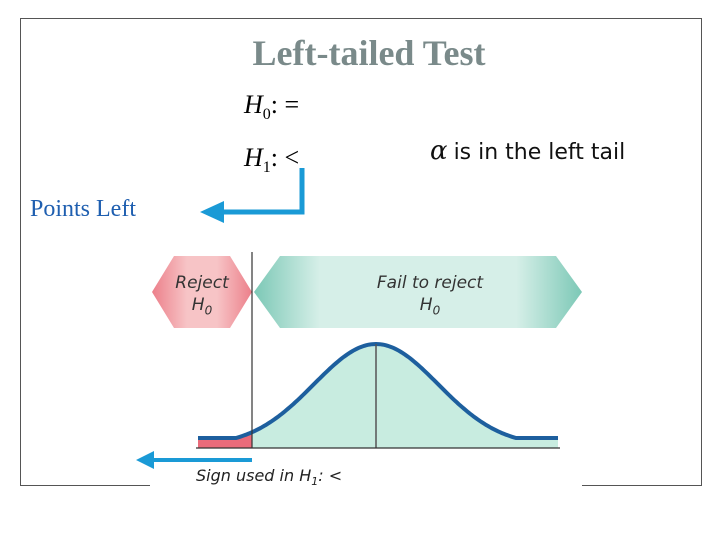 Image resolution: width=720 pixels, height=540 pixels. I want to click on reject-region-label: Reject H0, so click(202, 296).